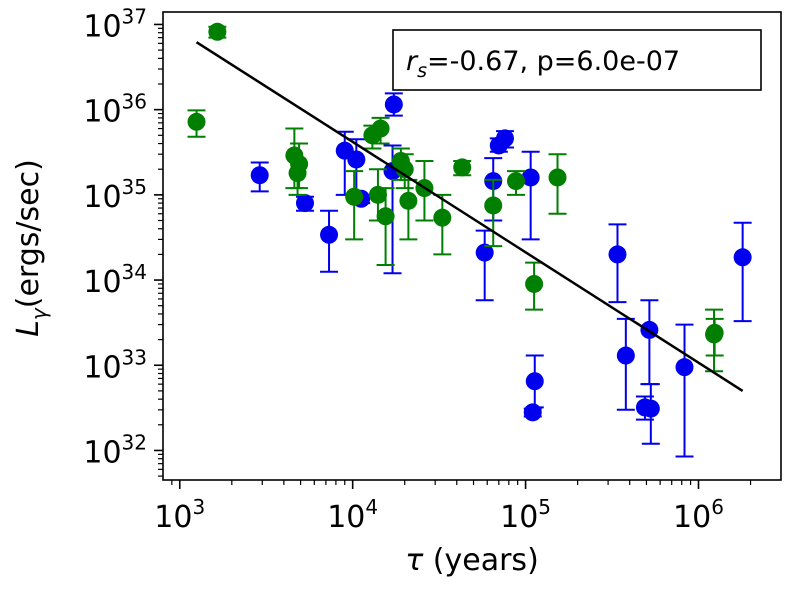 The image size is (792, 592). I want to click on y-axis-label: Lγ(ergs/sec), so click(31, 248).